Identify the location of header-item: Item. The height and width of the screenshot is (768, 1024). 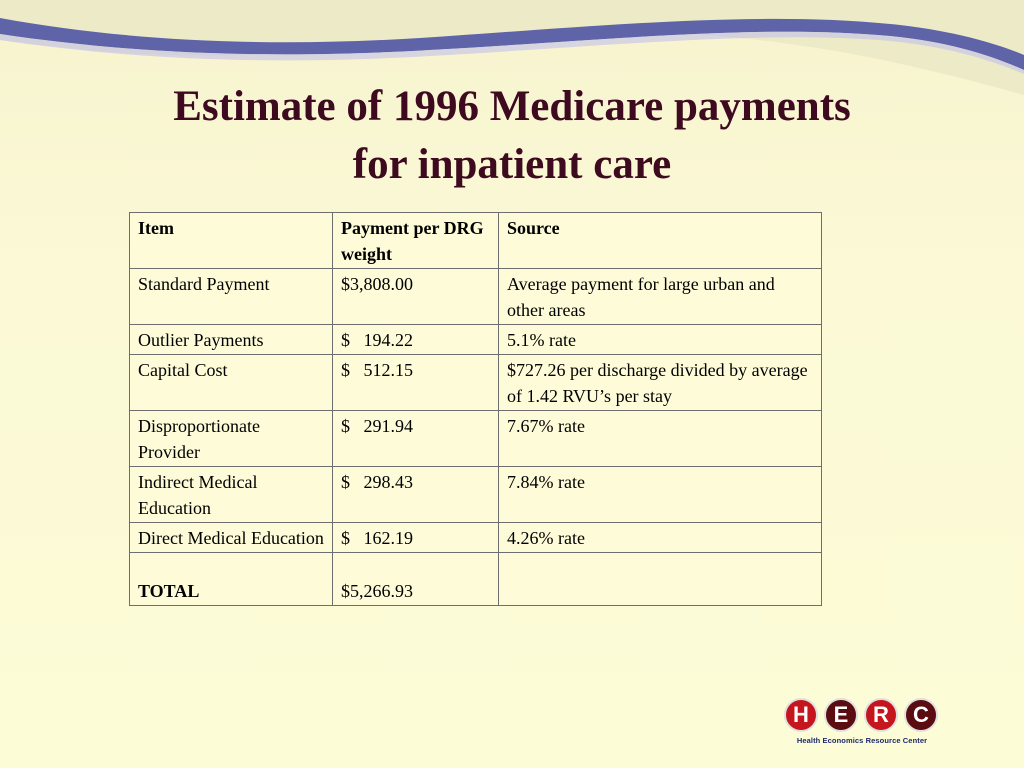
(231, 240).